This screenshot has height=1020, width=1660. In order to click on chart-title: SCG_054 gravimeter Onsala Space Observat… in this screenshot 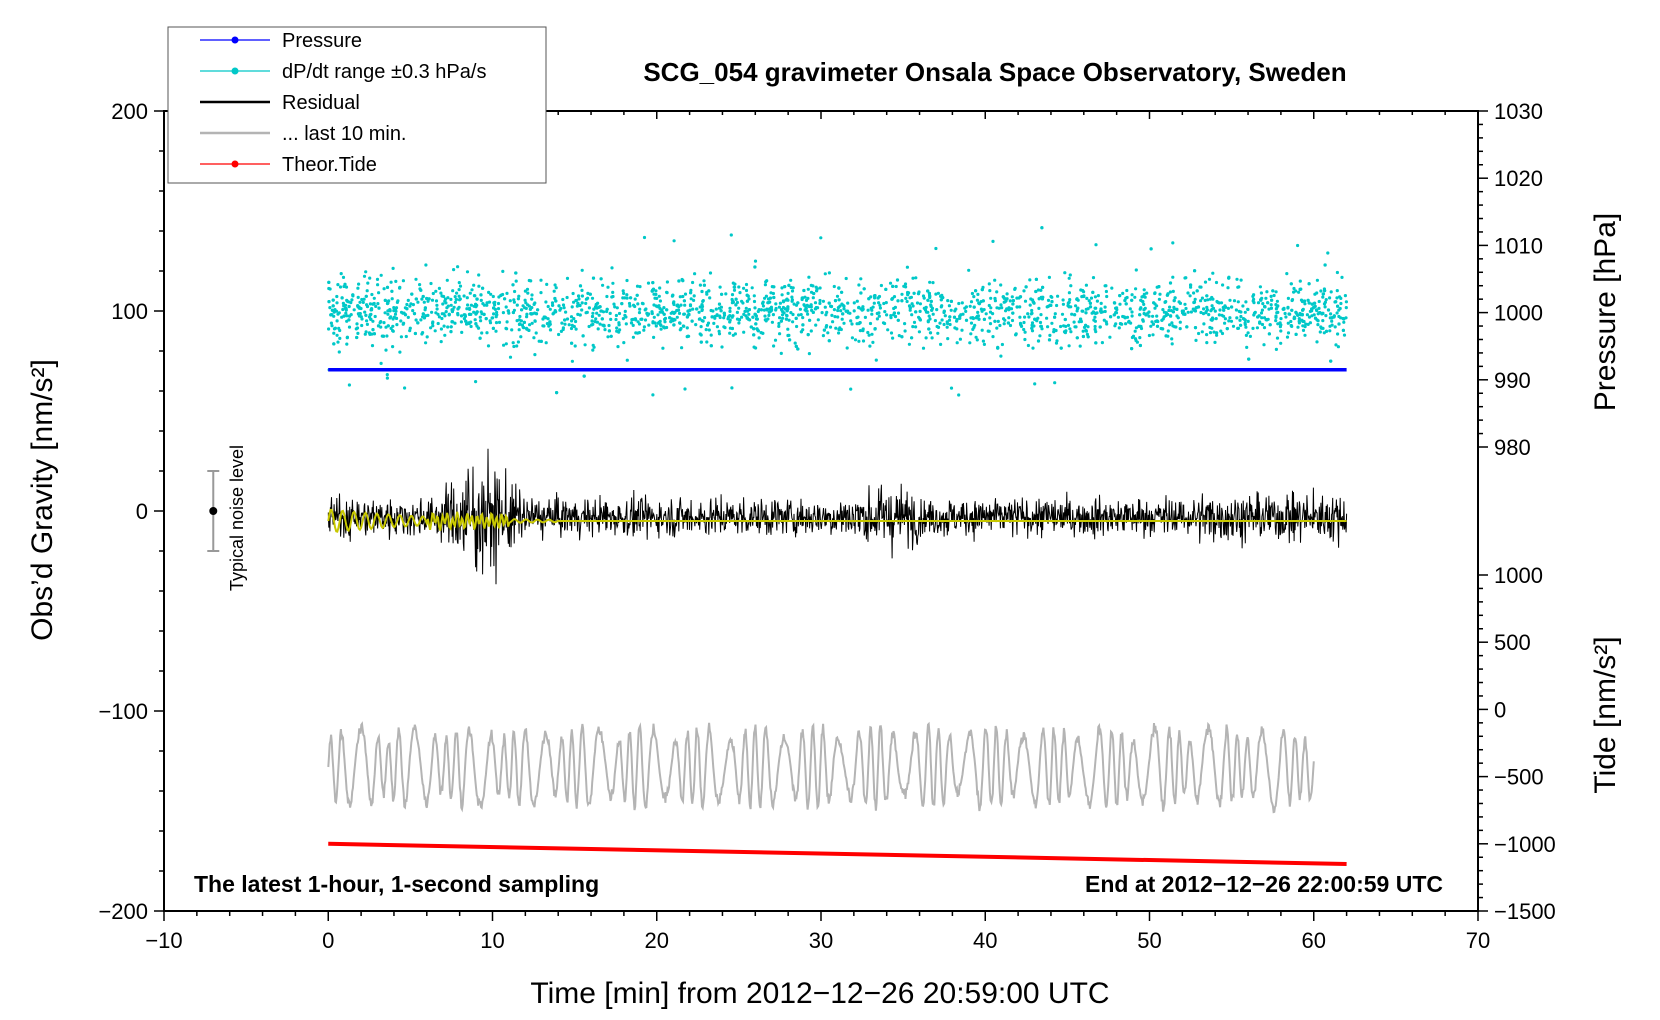, I will do `click(994, 72)`.